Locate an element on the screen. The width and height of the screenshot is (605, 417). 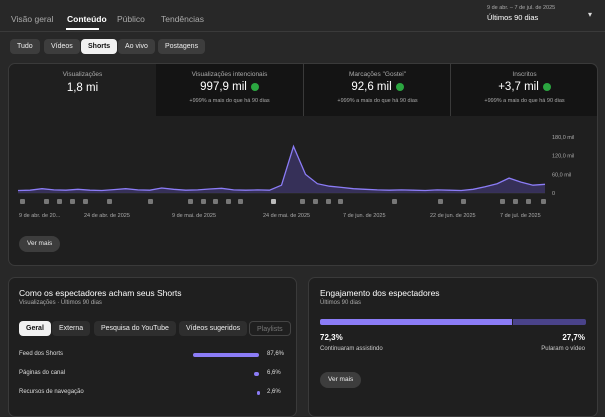
metric-value-text: 997,9 mil is located at coordinates (223, 87).